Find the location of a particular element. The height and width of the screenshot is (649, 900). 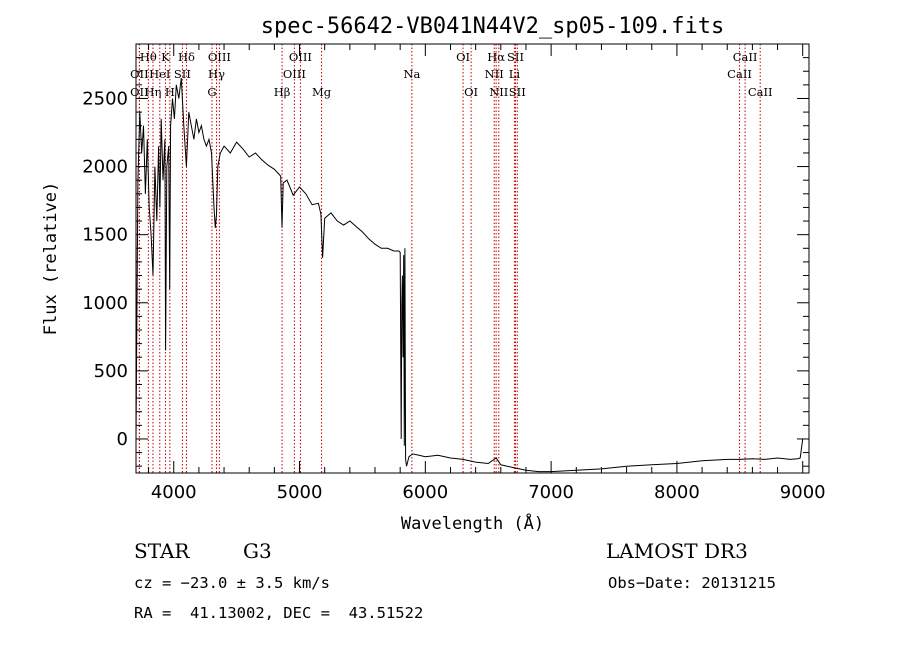

object-class: STAR is located at coordinates (162, 551).